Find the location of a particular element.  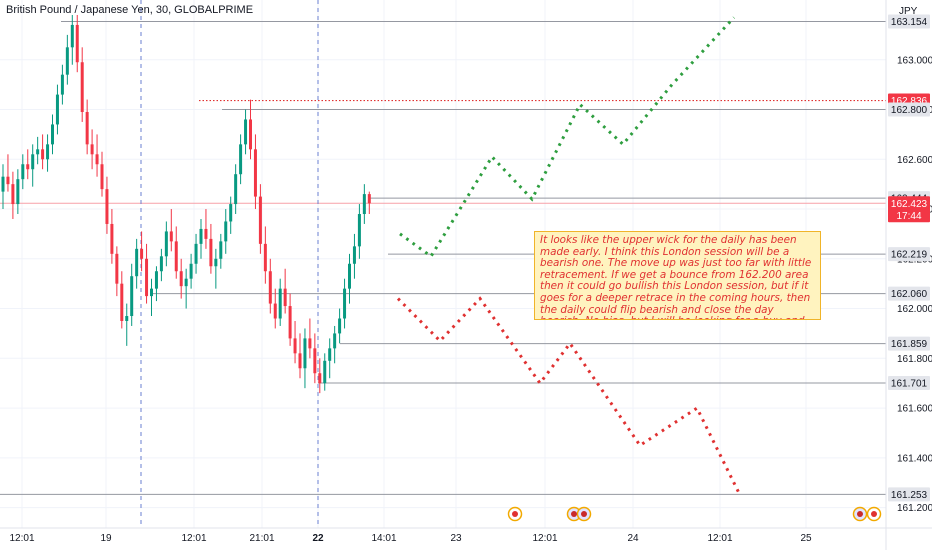

current-price-badge is located at coordinates (909, 209).